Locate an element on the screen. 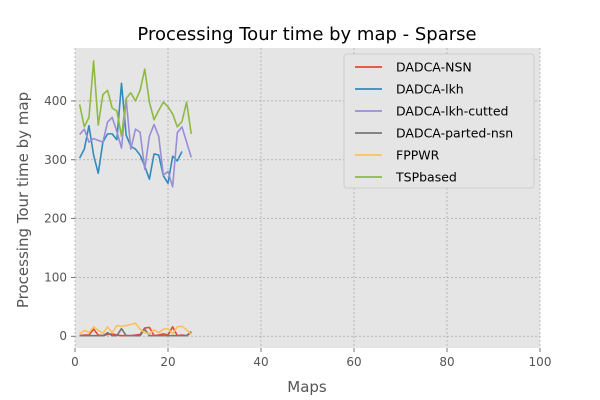 This screenshot has height=400, width=600. series-line-dadca-lkh-cutted is located at coordinates (136, 143).